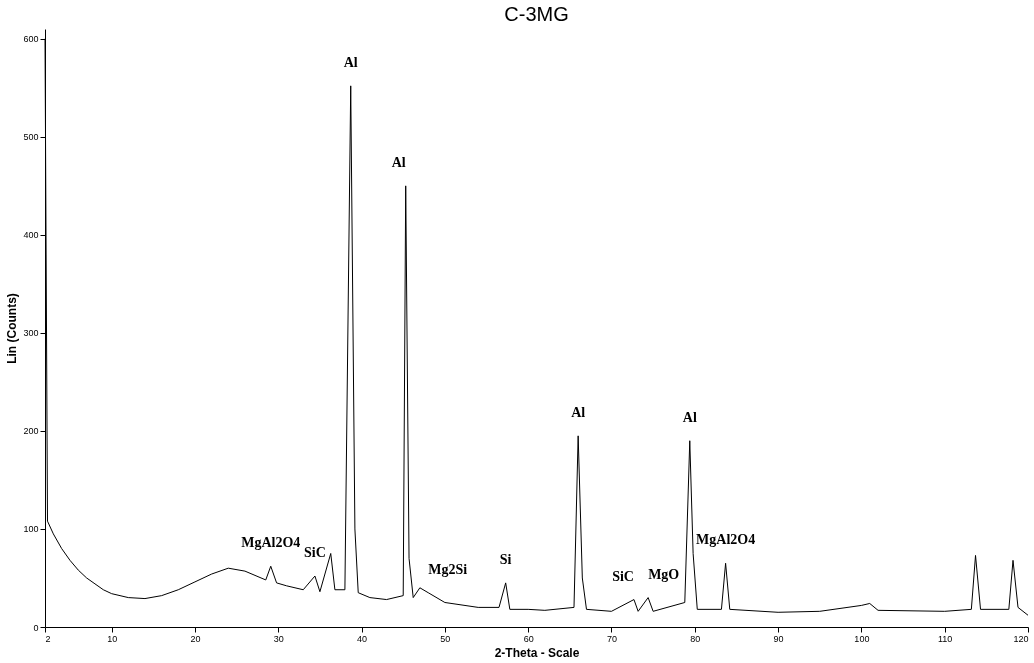 Image resolution: width=1034 pixels, height=663 pixels. What do you see at coordinates (505, 559) in the screenshot?
I see `annotation: Si` at bounding box center [505, 559].